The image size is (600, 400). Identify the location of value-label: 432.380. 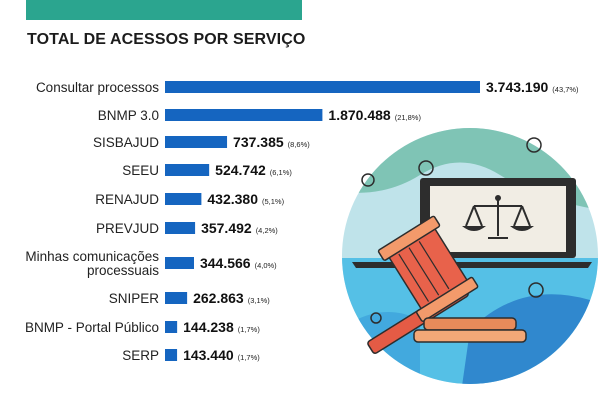
(232, 199).